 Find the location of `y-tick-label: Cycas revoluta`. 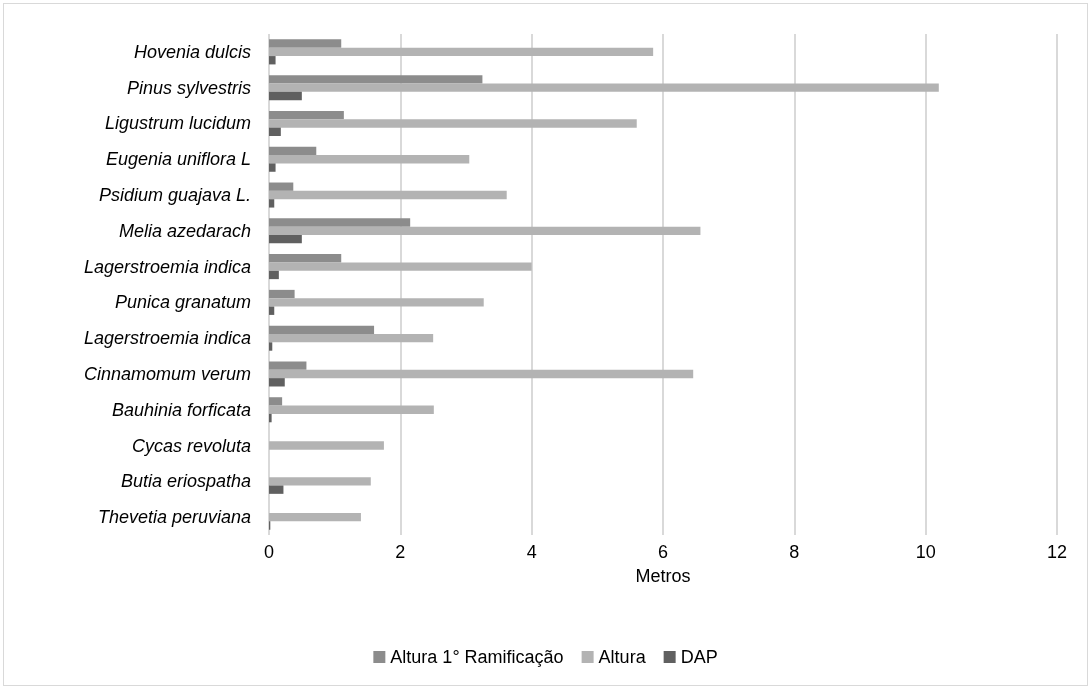

y-tick-label: Cycas revoluta is located at coordinates (191, 445).